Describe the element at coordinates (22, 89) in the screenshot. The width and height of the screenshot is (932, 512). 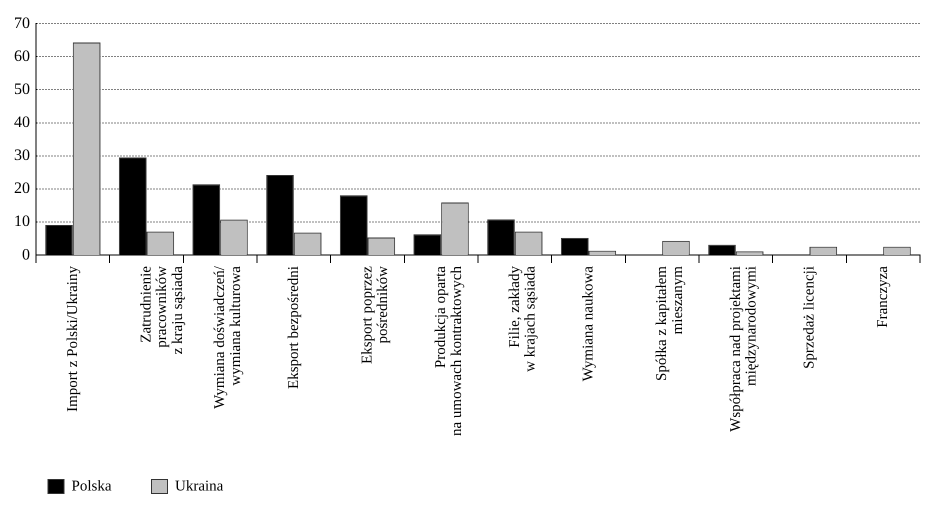
I see `y-tick-label: 50` at that location.